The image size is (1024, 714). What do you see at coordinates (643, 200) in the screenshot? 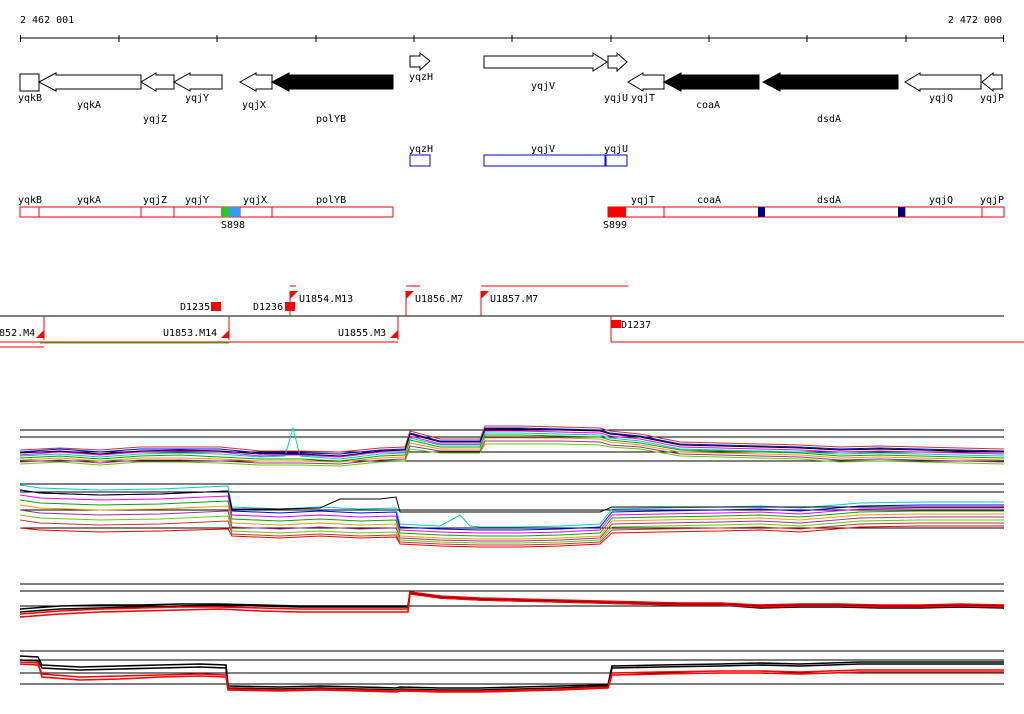
I see `minus-label: yqjT` at bounding box center [643, 200].